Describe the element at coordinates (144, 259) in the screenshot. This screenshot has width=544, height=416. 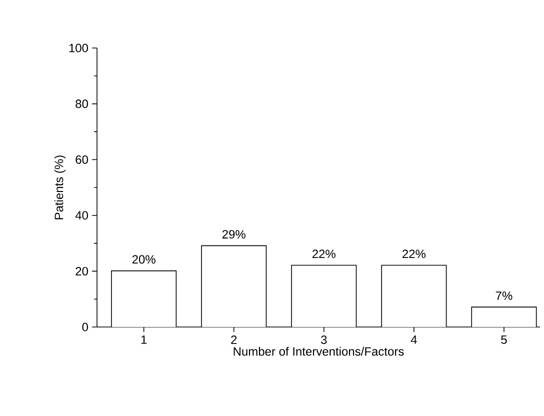
I see `data-label: 20%` at that location.